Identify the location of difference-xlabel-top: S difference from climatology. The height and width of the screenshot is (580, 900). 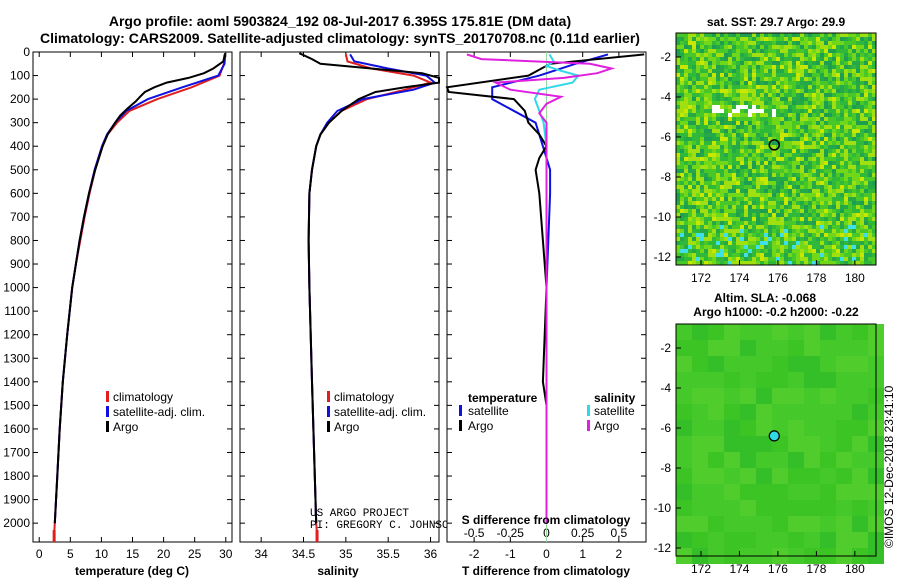
(546, 520).